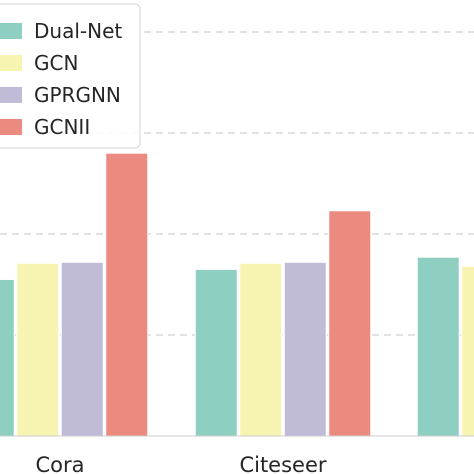  I want to click on x-tick-label: Cora, so click(59, 463).